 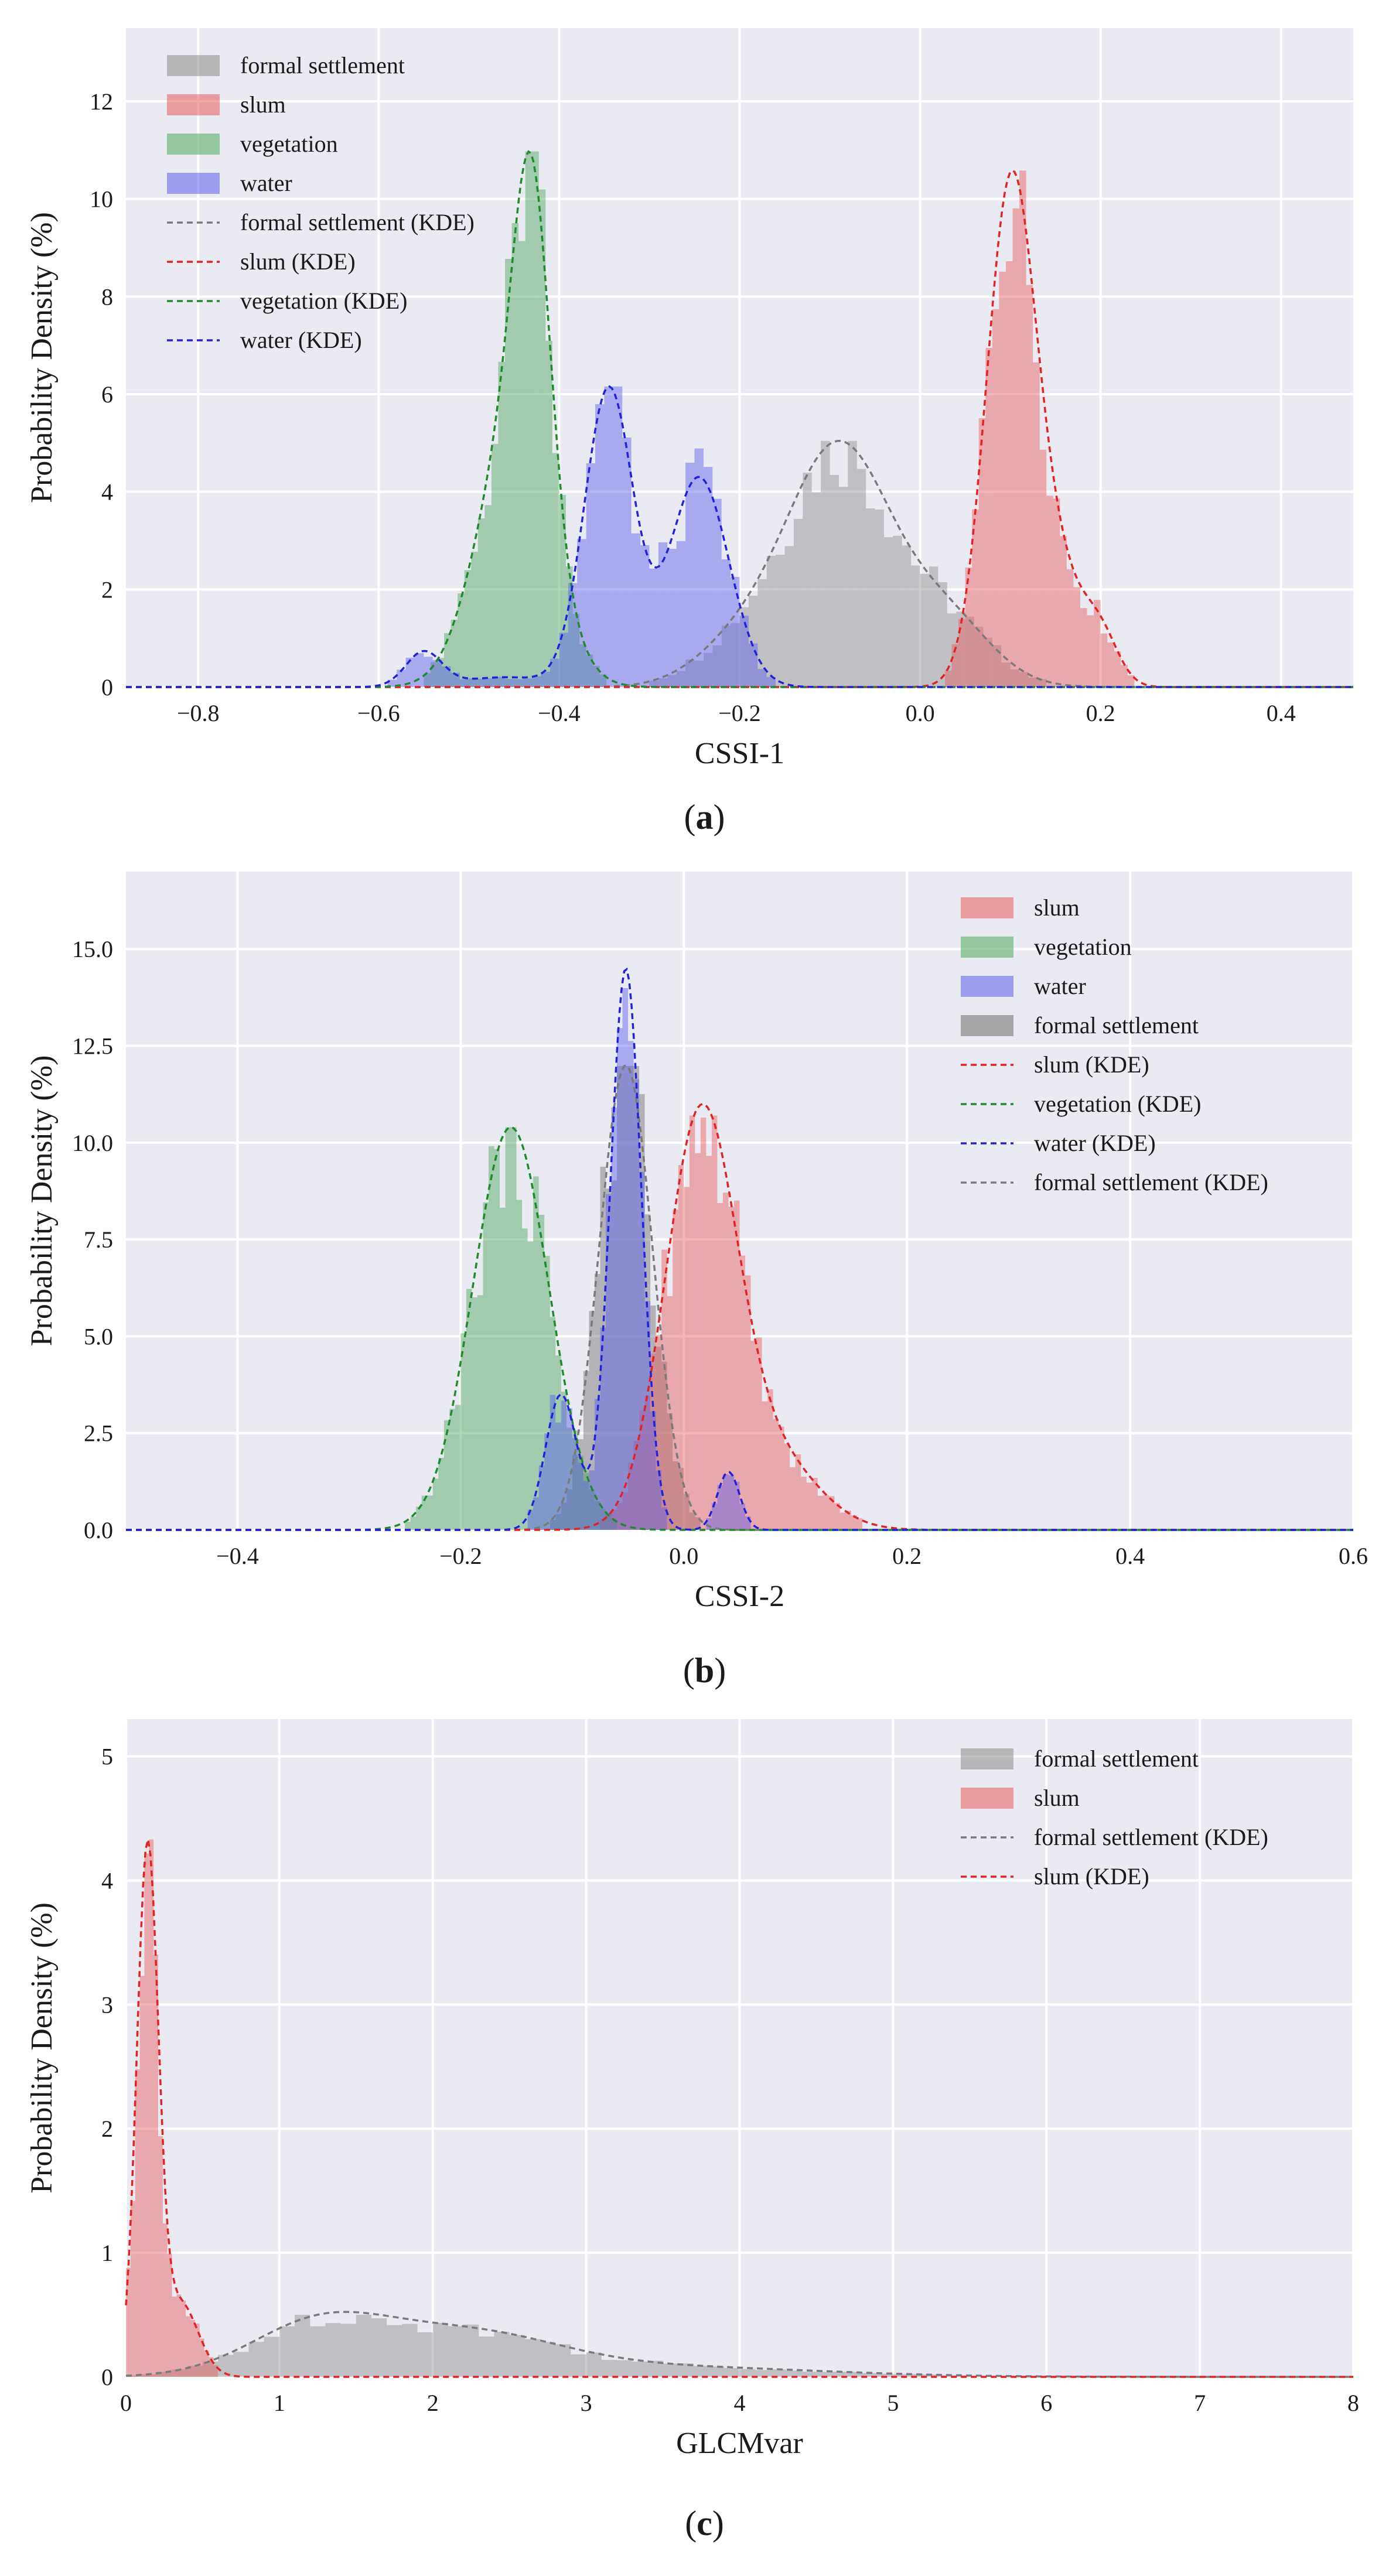 What do you see at coordinates (1354, 1556) in the screenshot?
I see `panel-b-x-tick-label: 0.6` at bounding box center [1354, 1556].